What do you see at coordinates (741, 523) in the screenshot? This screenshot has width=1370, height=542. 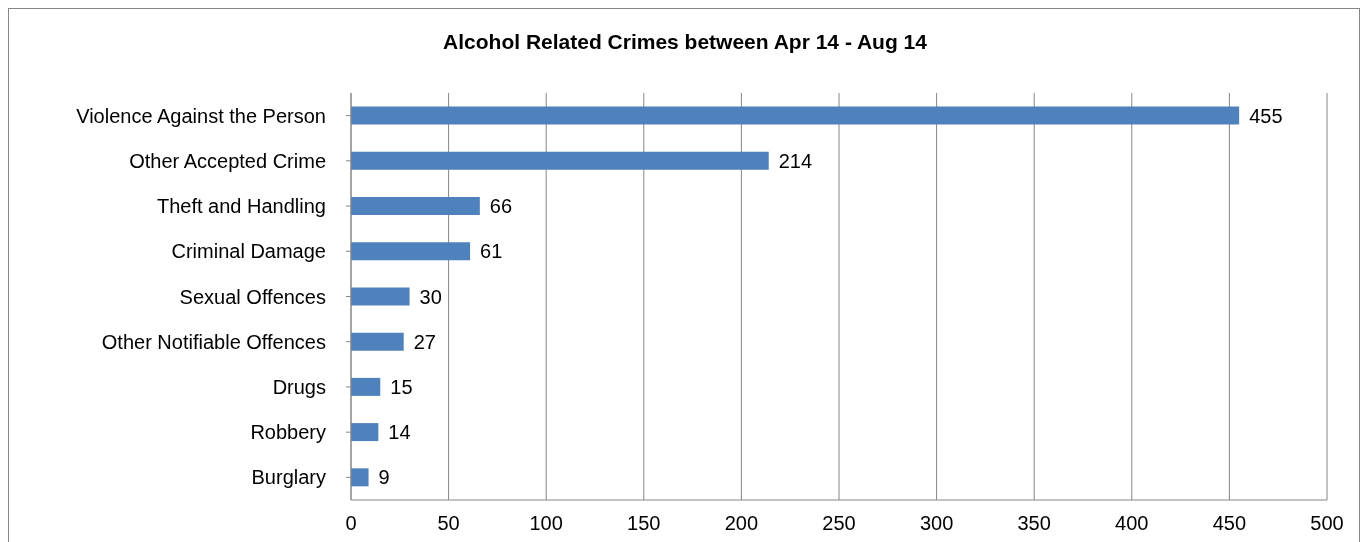 I see `x-tick-label: 200` at bounding box center [741, 523].